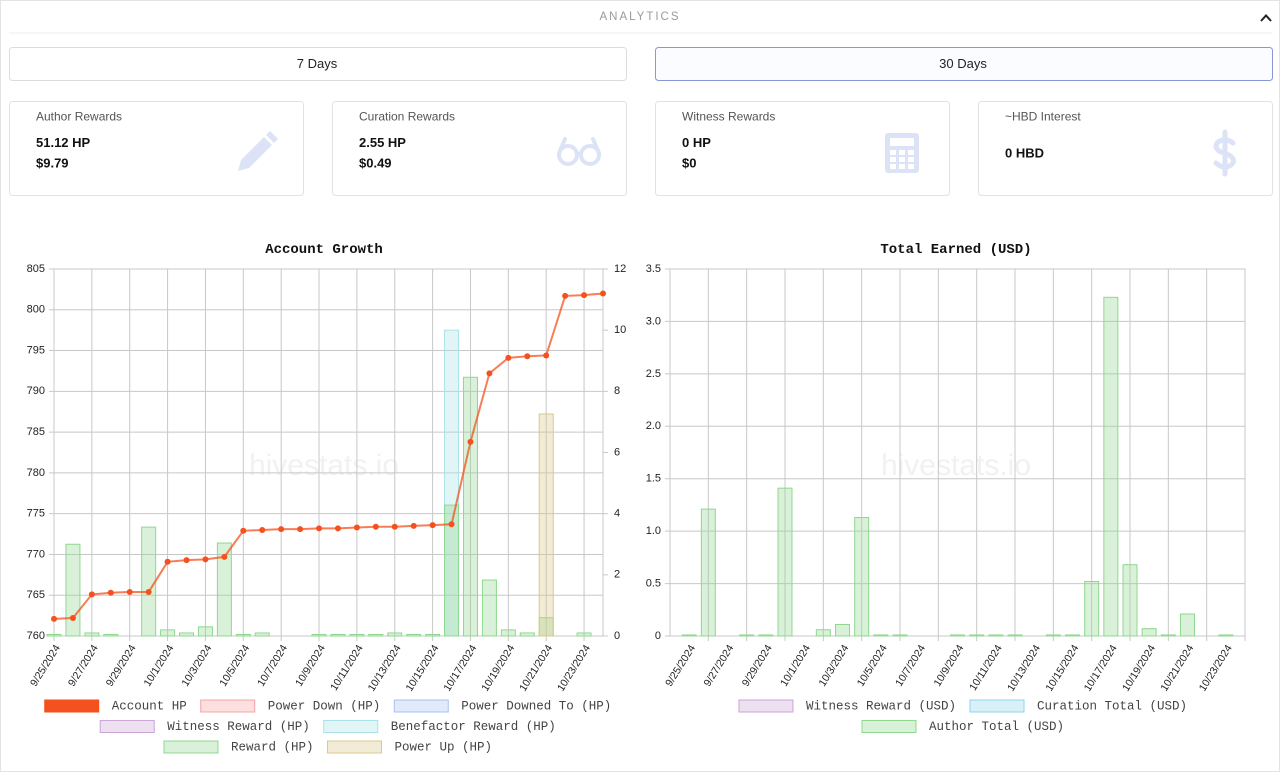 The width and height of the screenshot is (1280, 773). What do you see at coordinates (689, 162) in the screenshot?
I see `card-value: $0` at bounding box center [689, 162].